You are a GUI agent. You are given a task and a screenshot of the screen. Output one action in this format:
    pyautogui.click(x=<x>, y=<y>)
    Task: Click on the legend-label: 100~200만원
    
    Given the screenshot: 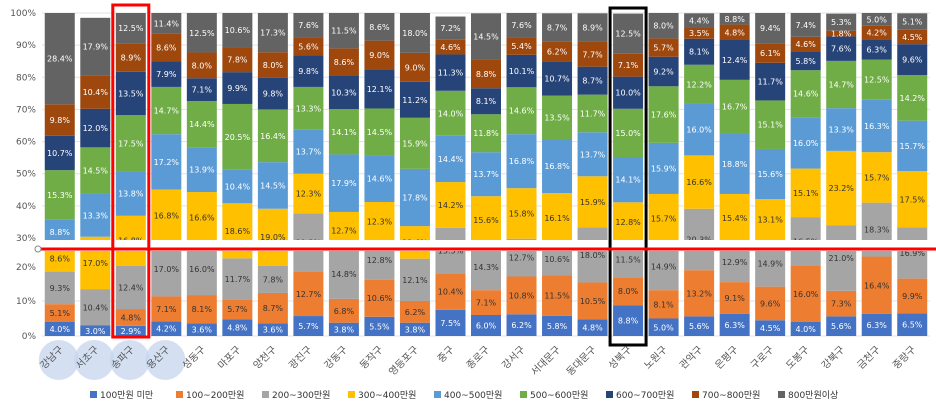 What is the action you would take?
    pyautogui.click(x=215, y=395)
    